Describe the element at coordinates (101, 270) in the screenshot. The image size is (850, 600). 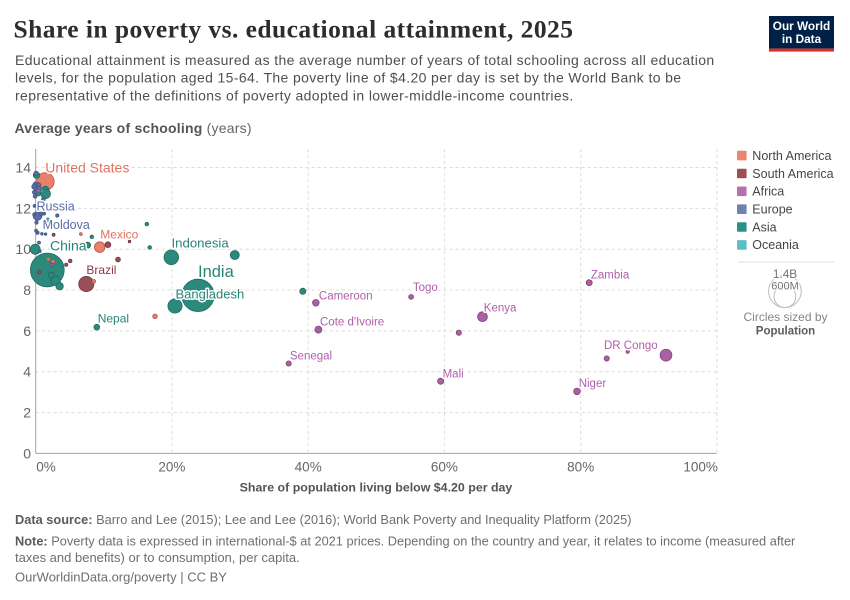
I see `svg-text: Brazil` at that location.